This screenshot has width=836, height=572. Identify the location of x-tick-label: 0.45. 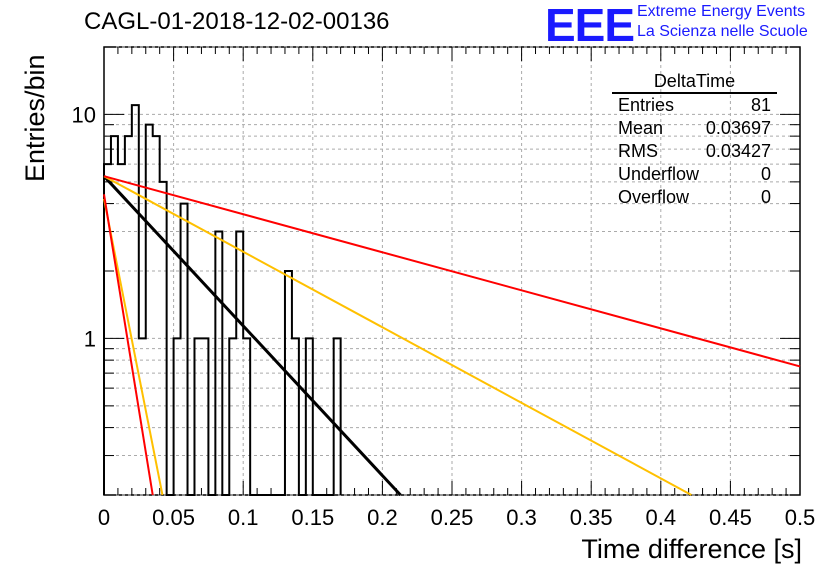
(730, 517).